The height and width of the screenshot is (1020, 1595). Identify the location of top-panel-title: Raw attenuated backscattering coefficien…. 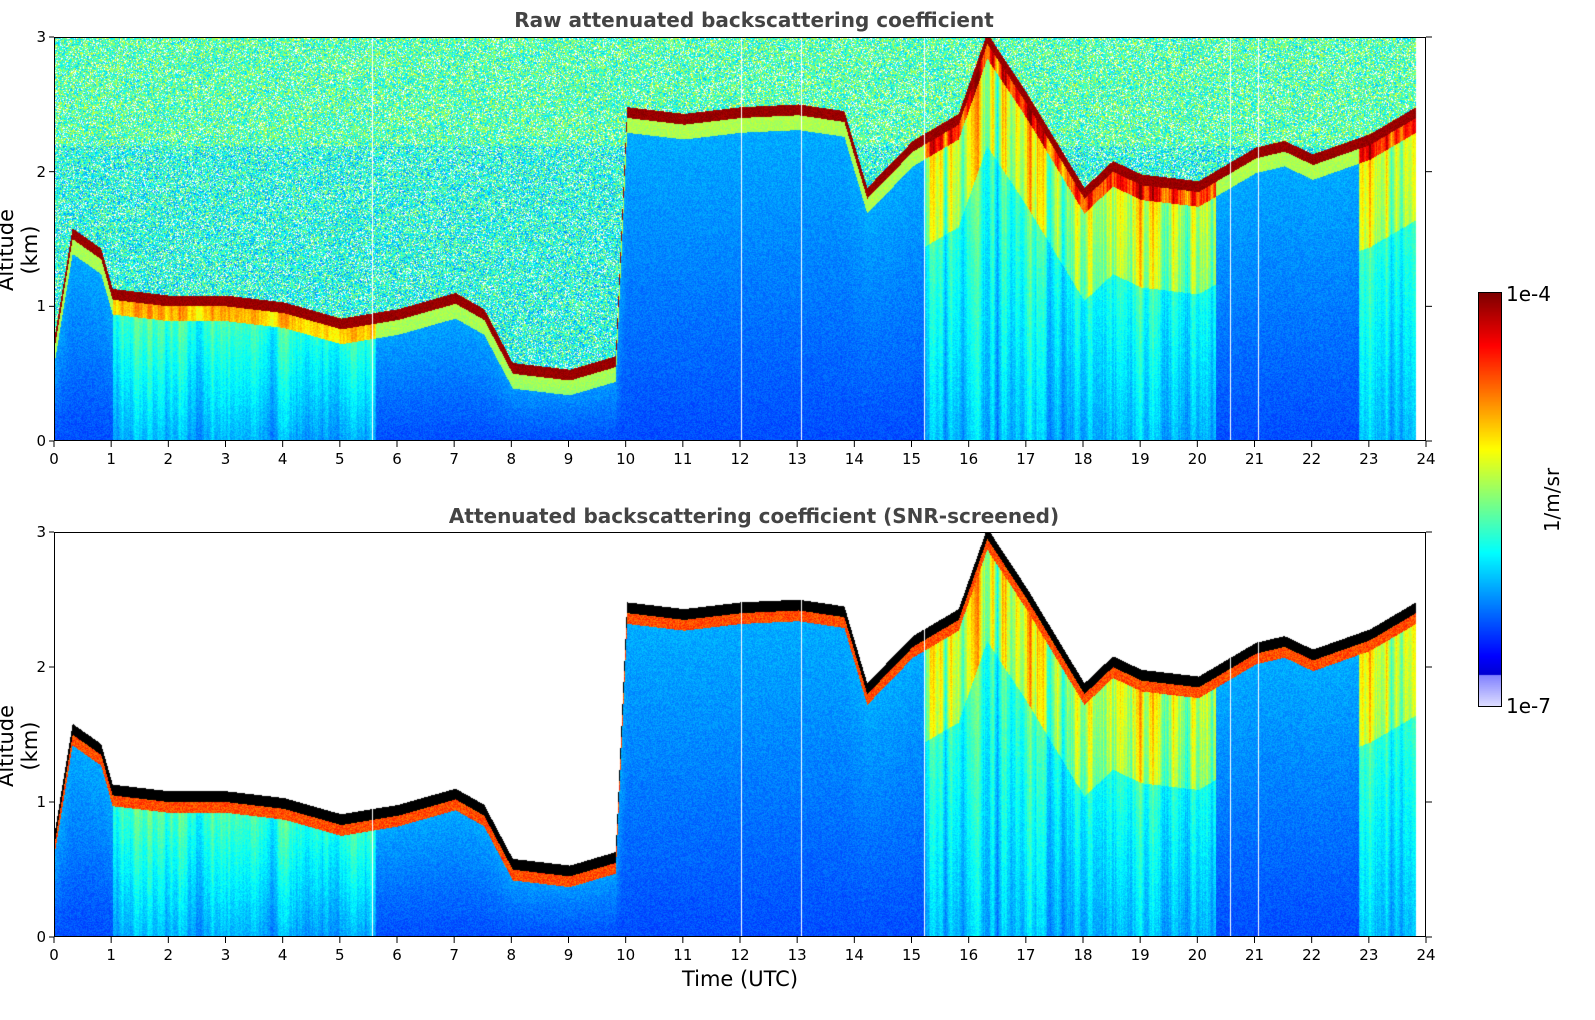
(754, 20).